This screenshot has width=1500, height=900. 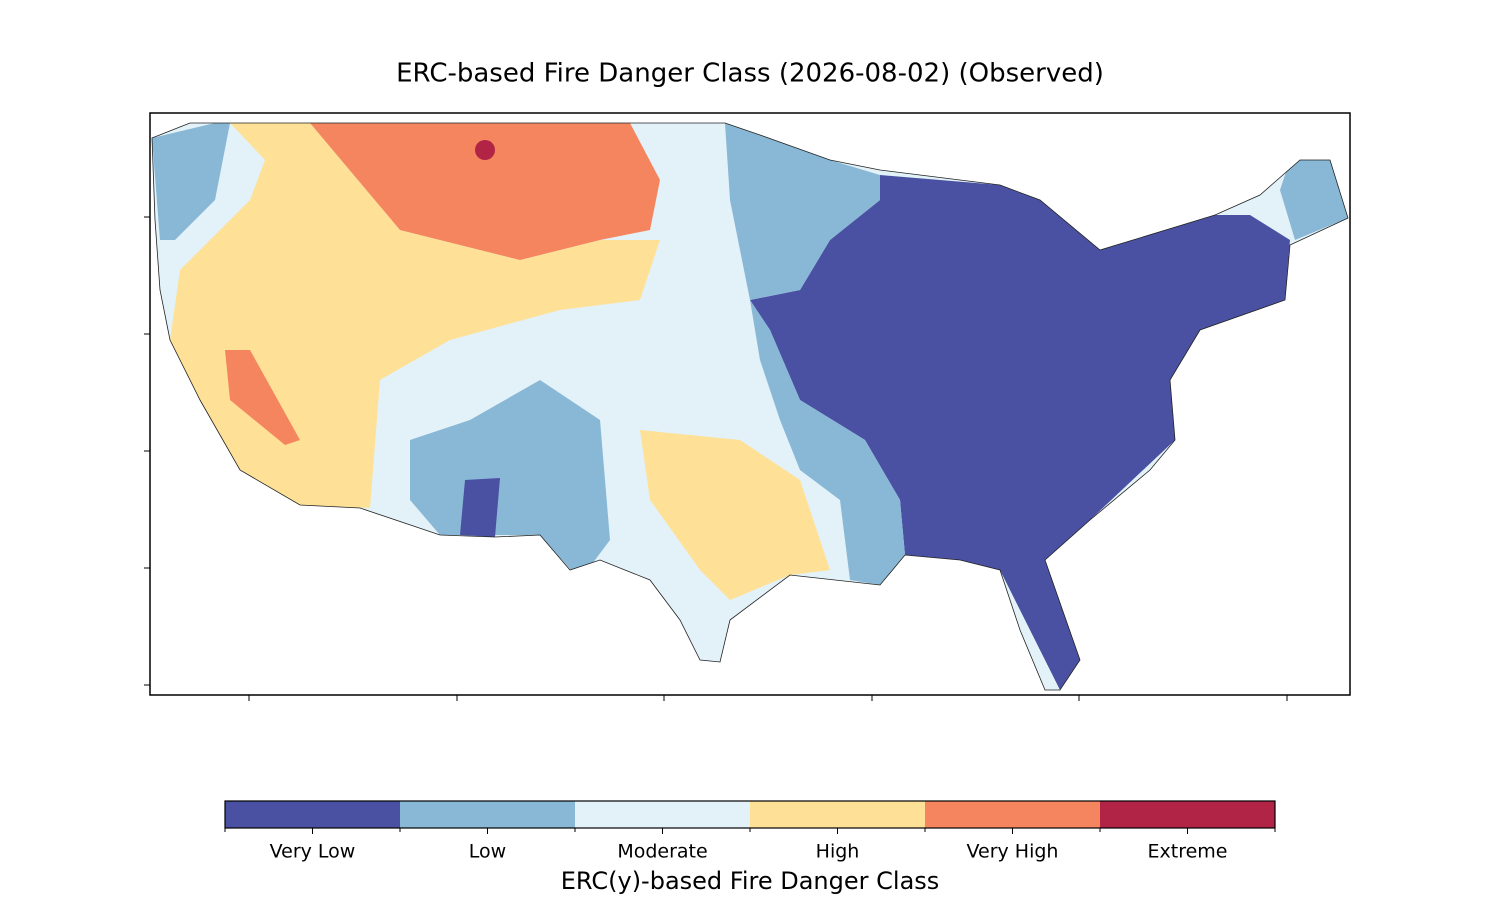 What do you see at coordinates (313, 852) in the screenshot?
I see `colorbar-tick-label: Very Low` at bounding box center [313, 852].